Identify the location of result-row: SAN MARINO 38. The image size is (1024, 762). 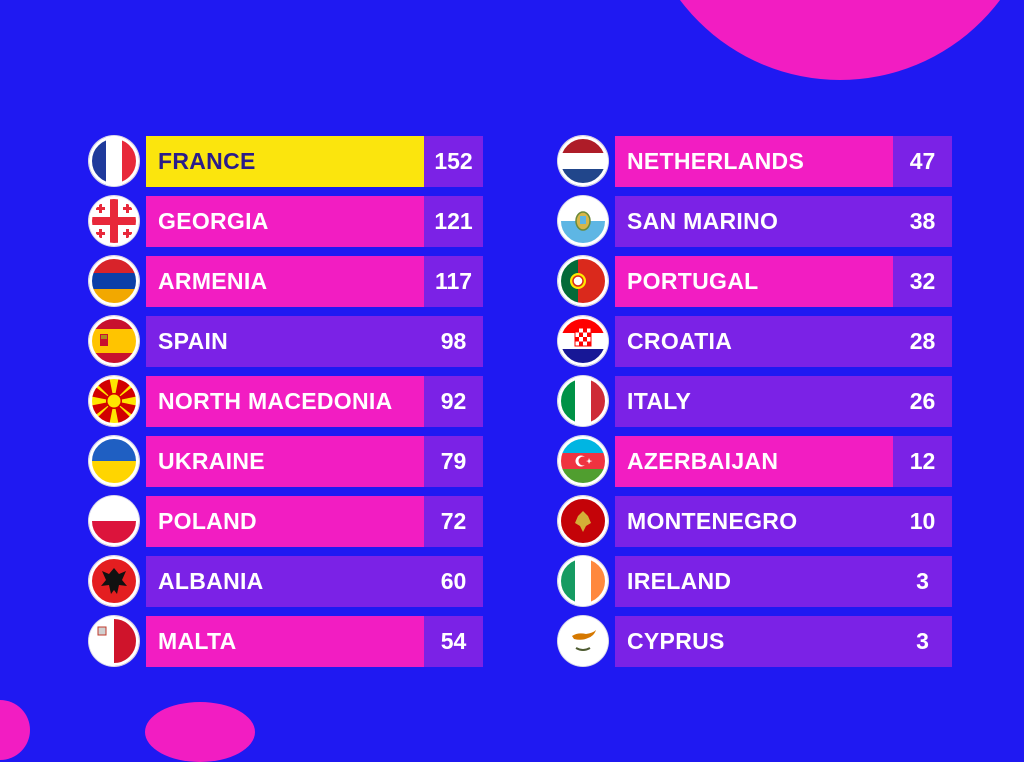
(755, 222).